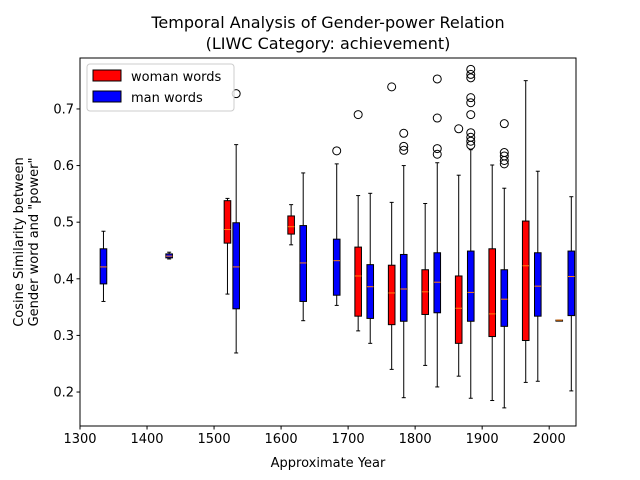  What do you see at coordinates (176, 77) in the screenshot?
I see `legend-label-woman: woman words` at bounding box center [176, 77].